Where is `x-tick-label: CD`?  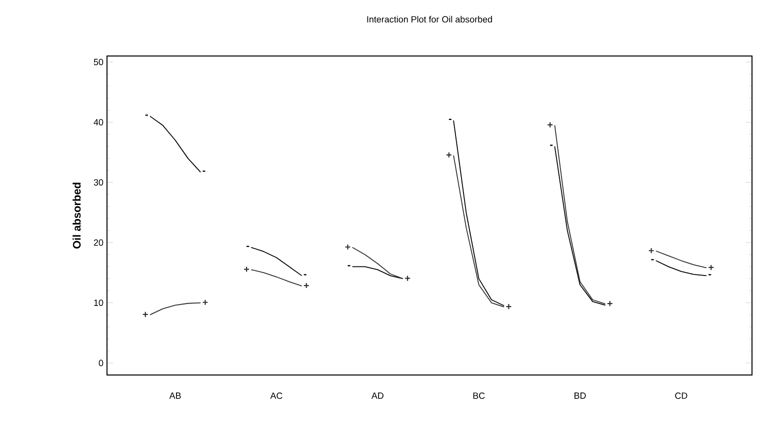
x-tick-label: CD is located at coordinates (681, 395).